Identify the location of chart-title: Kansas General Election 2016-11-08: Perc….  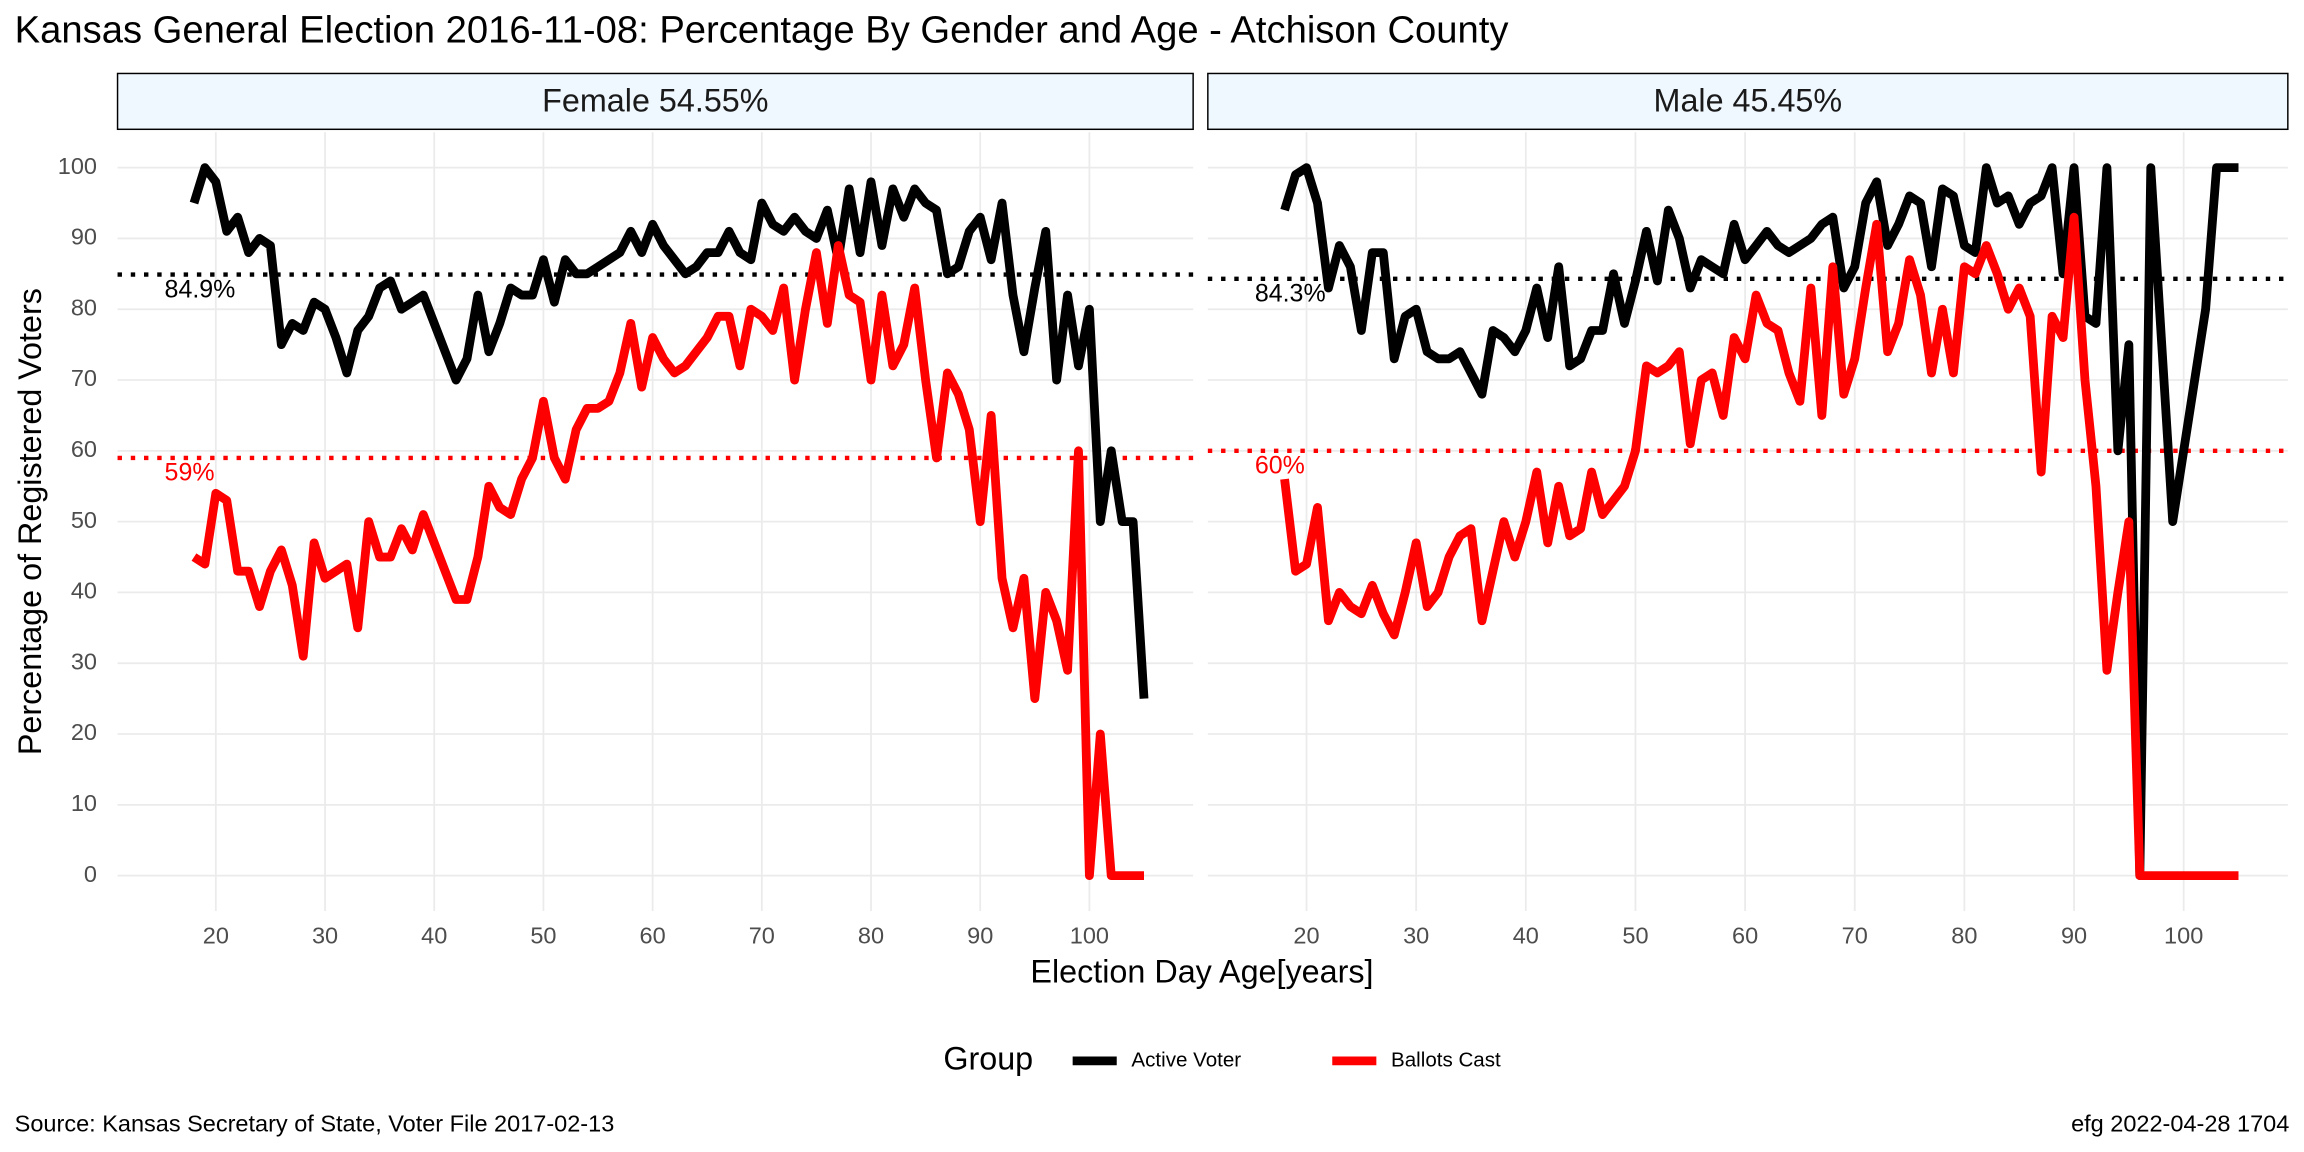
(762, 29).